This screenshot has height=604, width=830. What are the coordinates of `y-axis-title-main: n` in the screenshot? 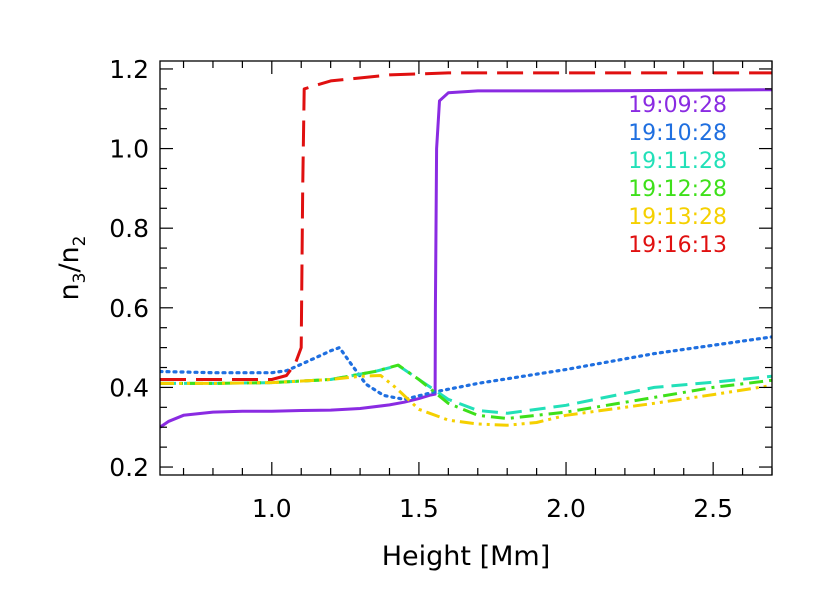 It's located at (69, 291).